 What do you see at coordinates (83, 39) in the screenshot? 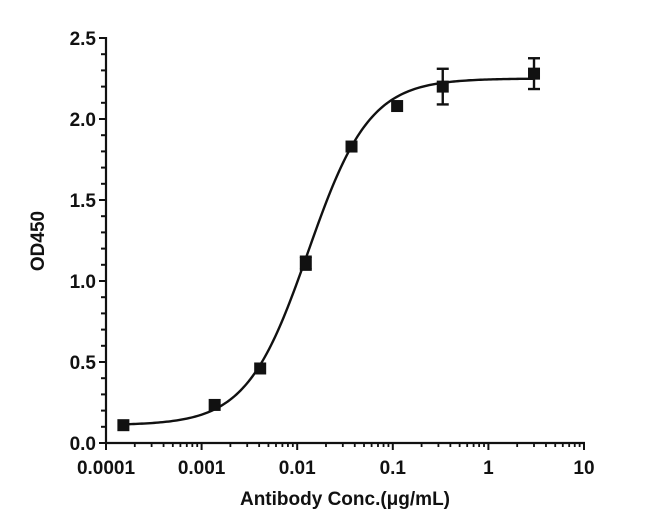
I see `y-tick-label: 2.5` at bounding box center [83, 39].